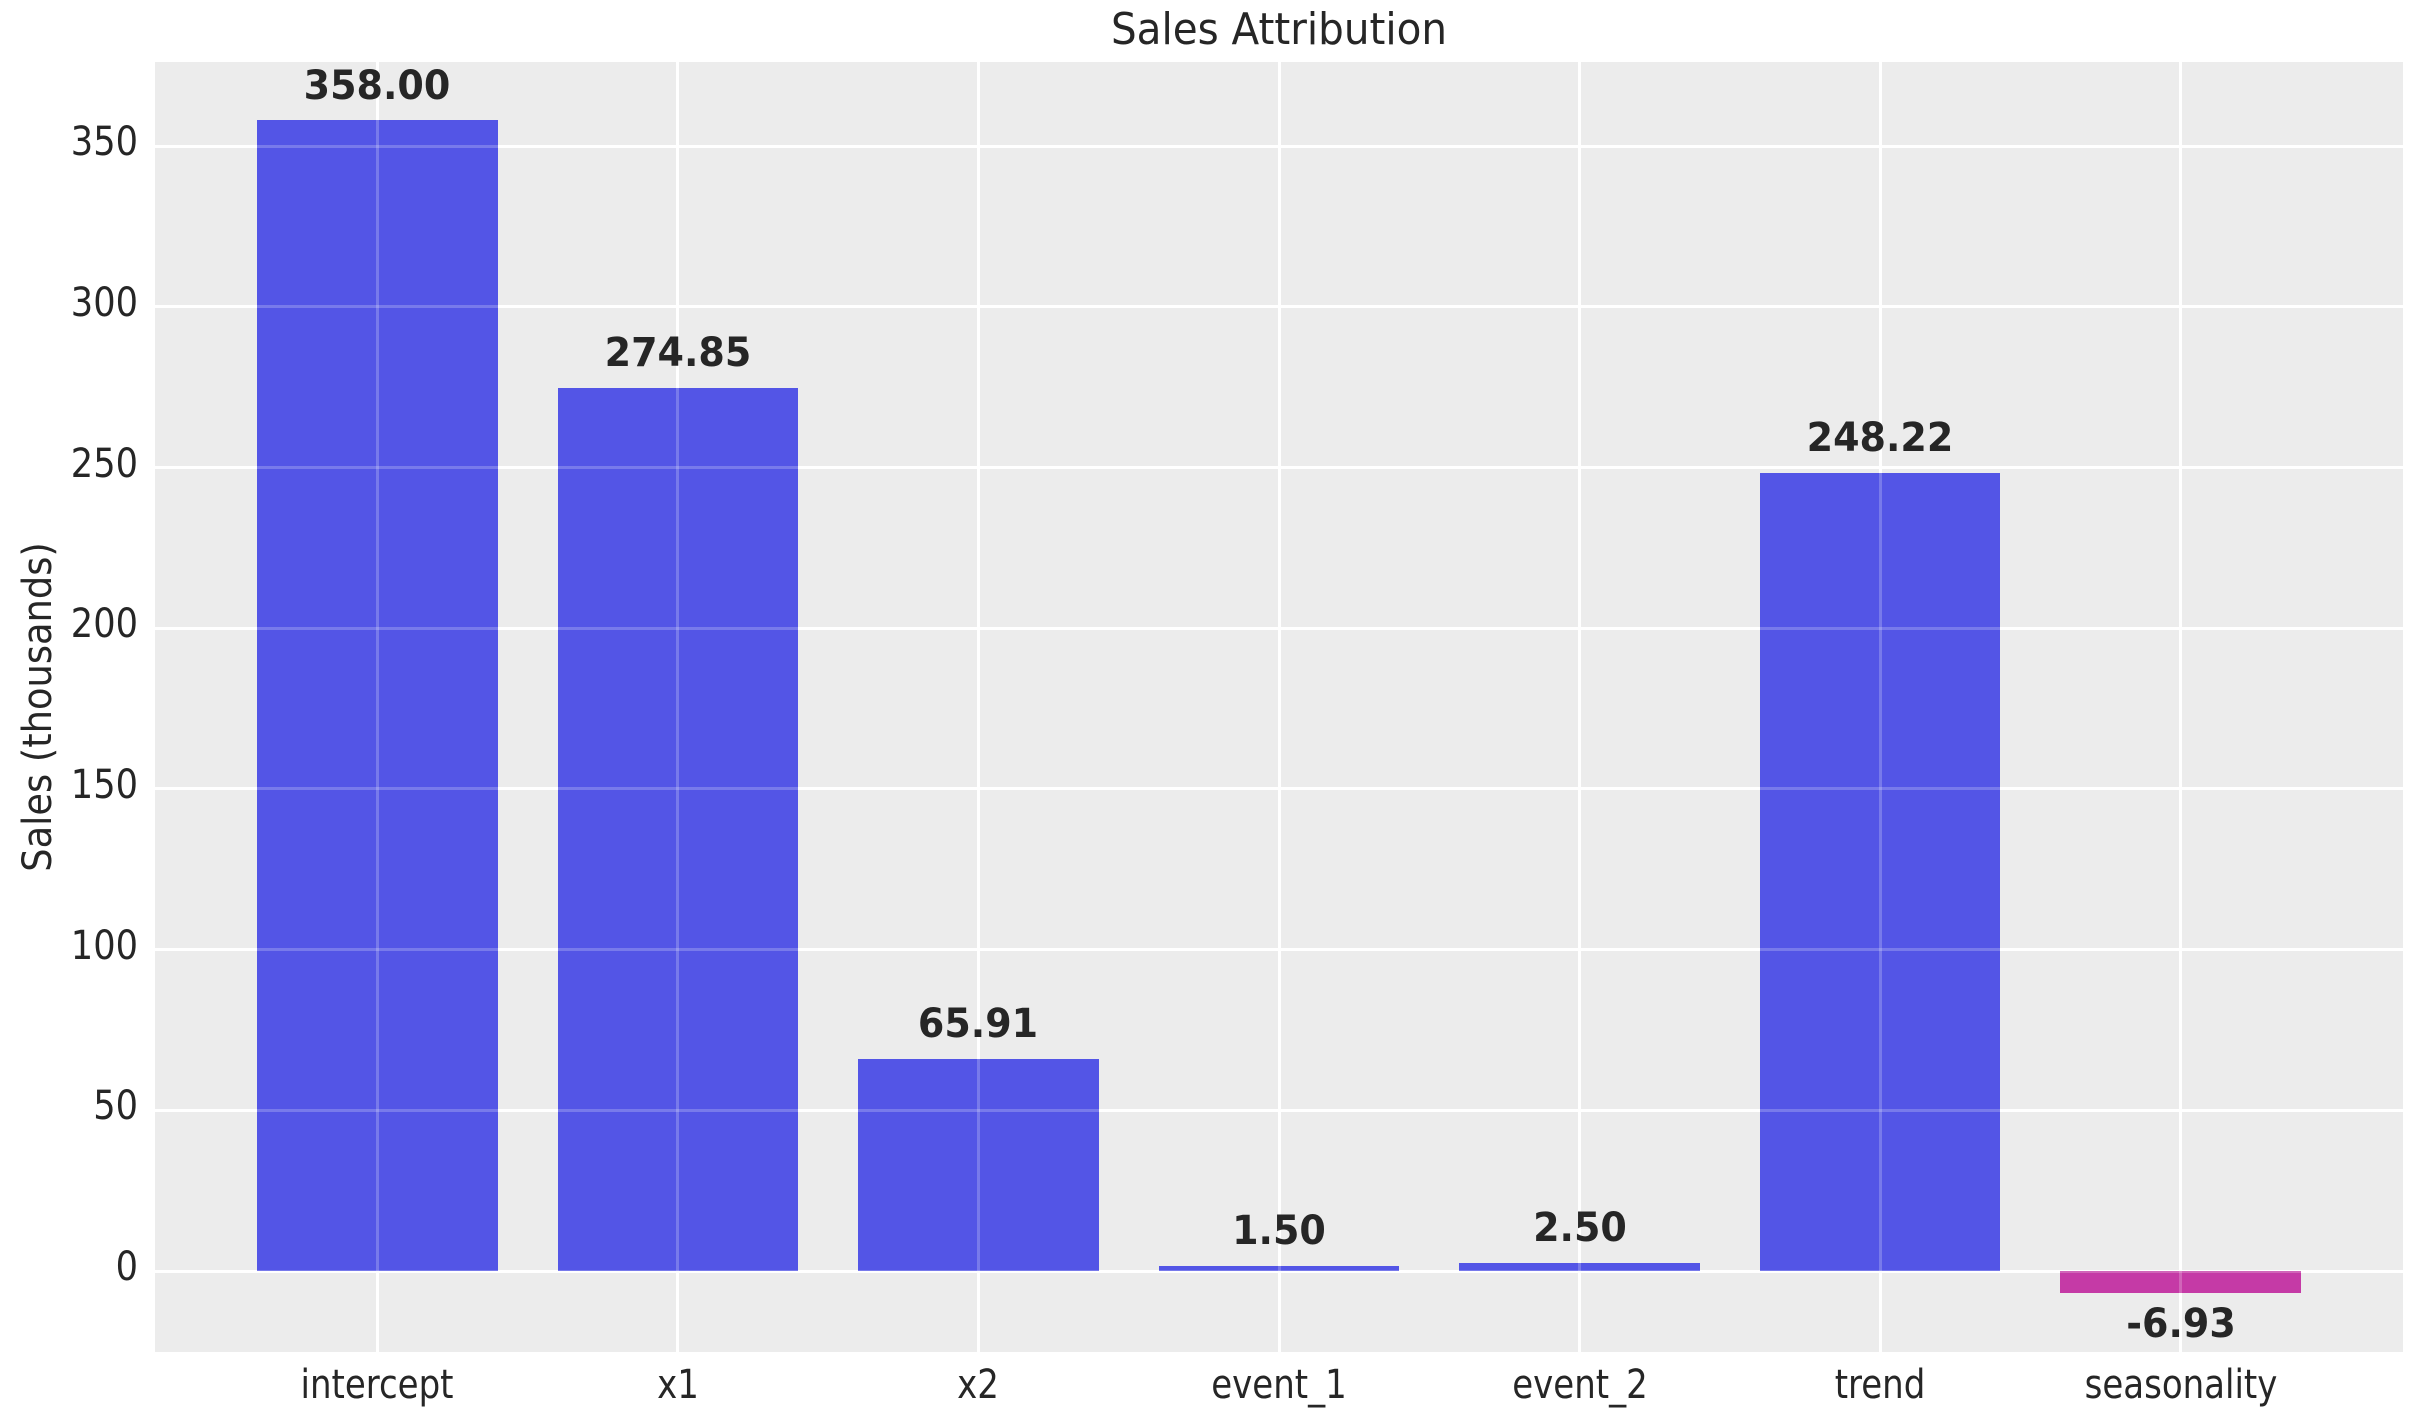 This screenshot has width=2423, height=1423. I want to click on bar-intercept, so click(377, 695).